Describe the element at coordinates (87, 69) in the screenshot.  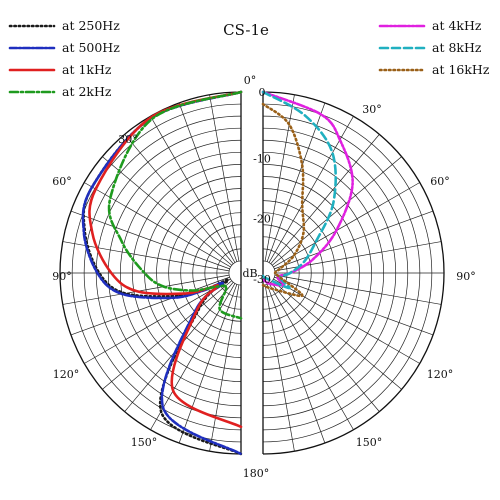
I see `legend-label: at 1kHz` at that location.